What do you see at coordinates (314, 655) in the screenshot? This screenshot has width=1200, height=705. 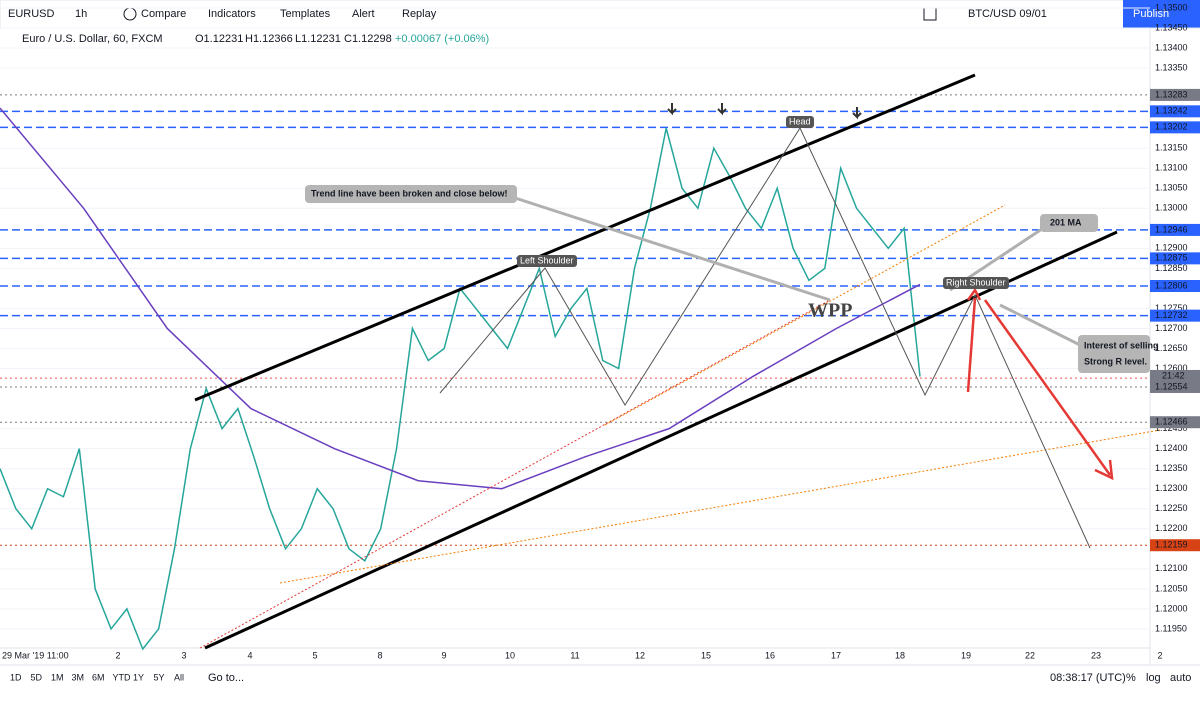 I see `x-tick-label: 5` at bounding box center [314, 655].